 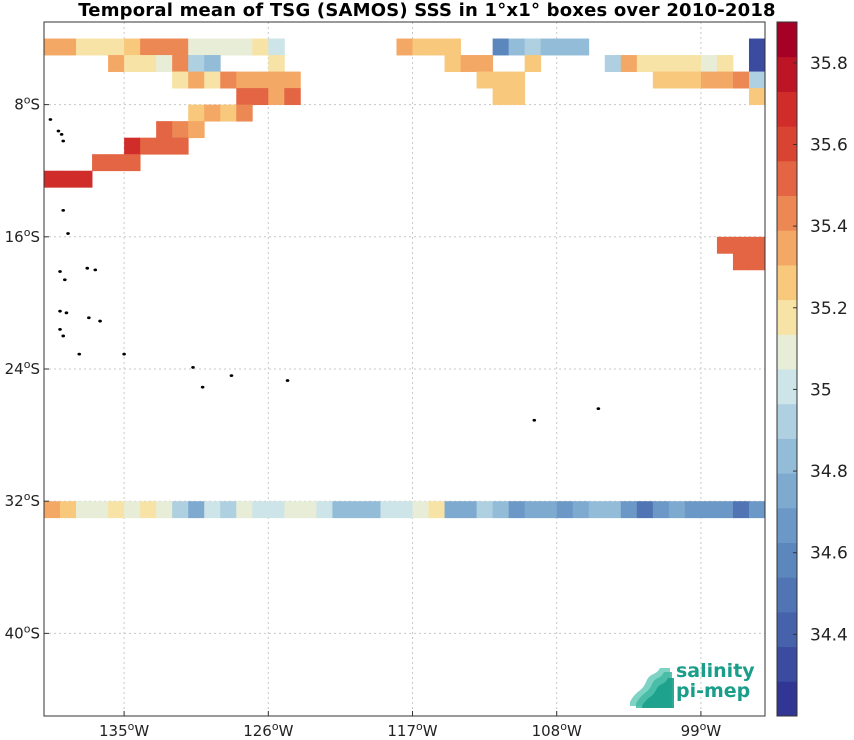 What do you see at coordinates (27, 368) in the screenshot?
I see `y-axis-ticks: 8oS 16oS 24oS 32oS 40oS` at bounding box center [27, 368].